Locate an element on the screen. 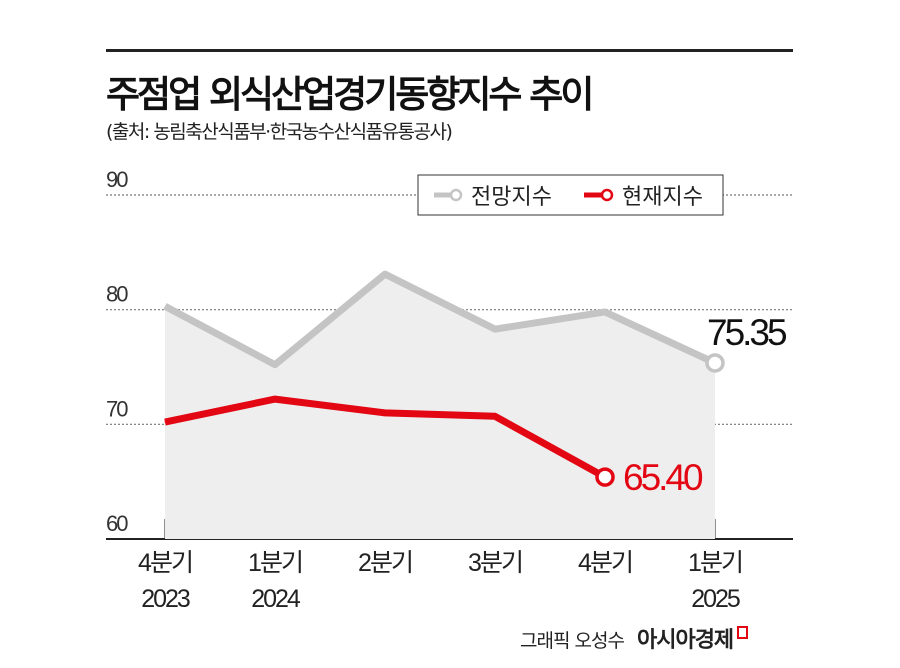 This screenshot has height=668, width=900. graphic-credit: 그래픽 오성수 is located at coordinates (572, 641).